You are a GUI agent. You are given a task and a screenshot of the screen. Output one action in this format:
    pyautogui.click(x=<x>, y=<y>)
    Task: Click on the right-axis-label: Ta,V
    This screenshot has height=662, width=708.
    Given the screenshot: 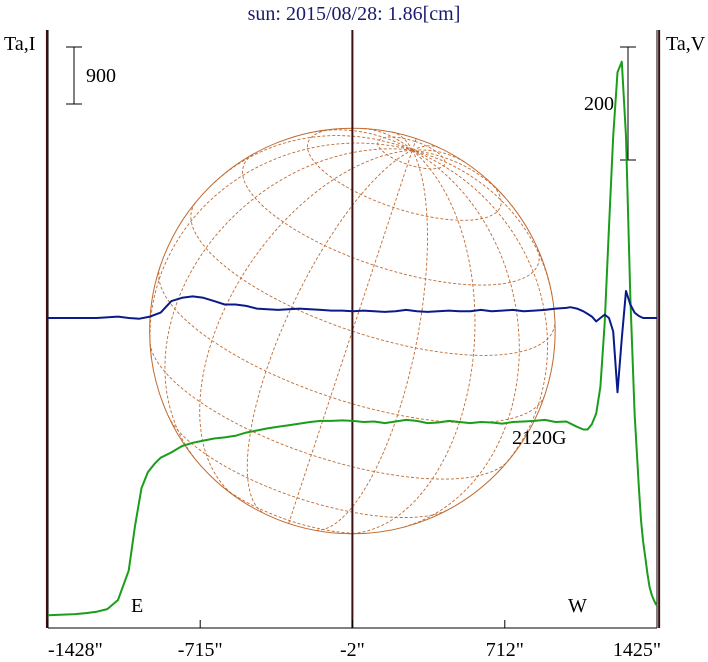 What is the action you would take?
    pyautogui.click(x=686, y=44)
    